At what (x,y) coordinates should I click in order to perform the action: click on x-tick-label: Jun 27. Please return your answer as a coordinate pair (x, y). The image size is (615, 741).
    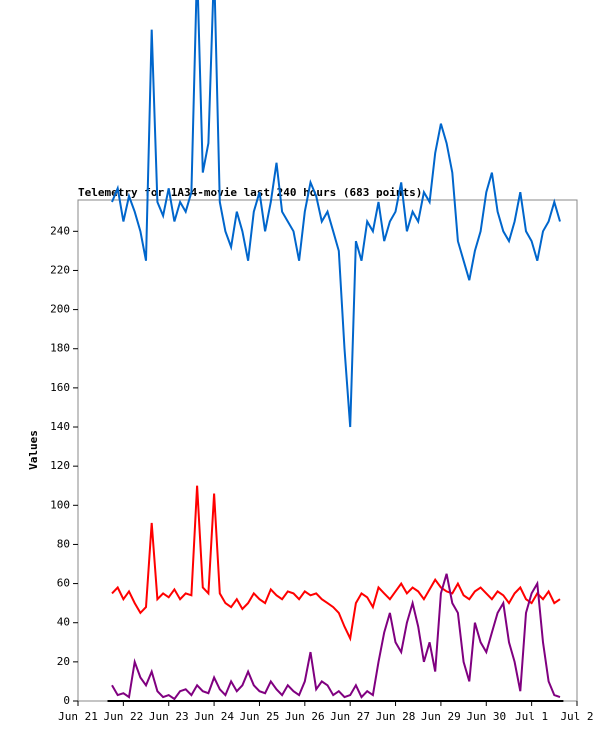
    Looking at the image, I should click on (350, 716).